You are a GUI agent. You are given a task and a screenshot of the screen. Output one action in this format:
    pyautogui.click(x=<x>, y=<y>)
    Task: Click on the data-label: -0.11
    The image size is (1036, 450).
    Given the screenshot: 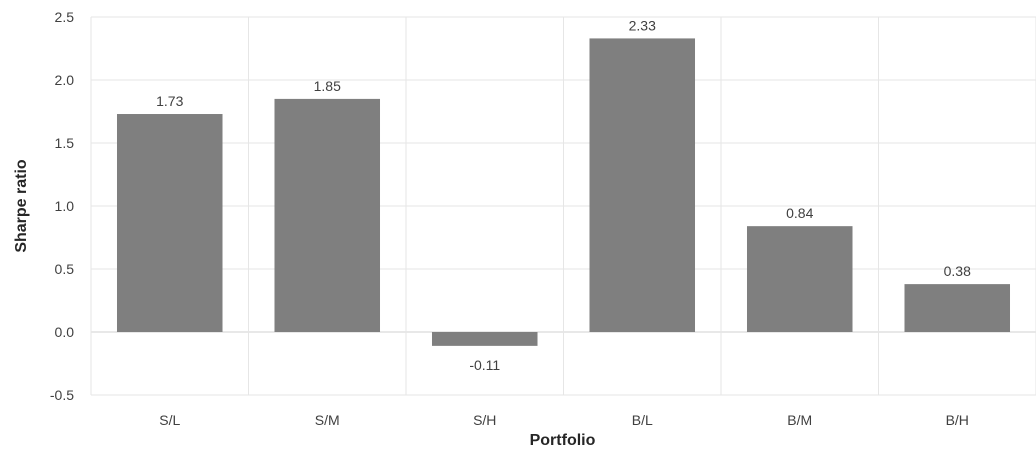 What is the action you would take?
    pyautogui.click(x=484, y=365)
    